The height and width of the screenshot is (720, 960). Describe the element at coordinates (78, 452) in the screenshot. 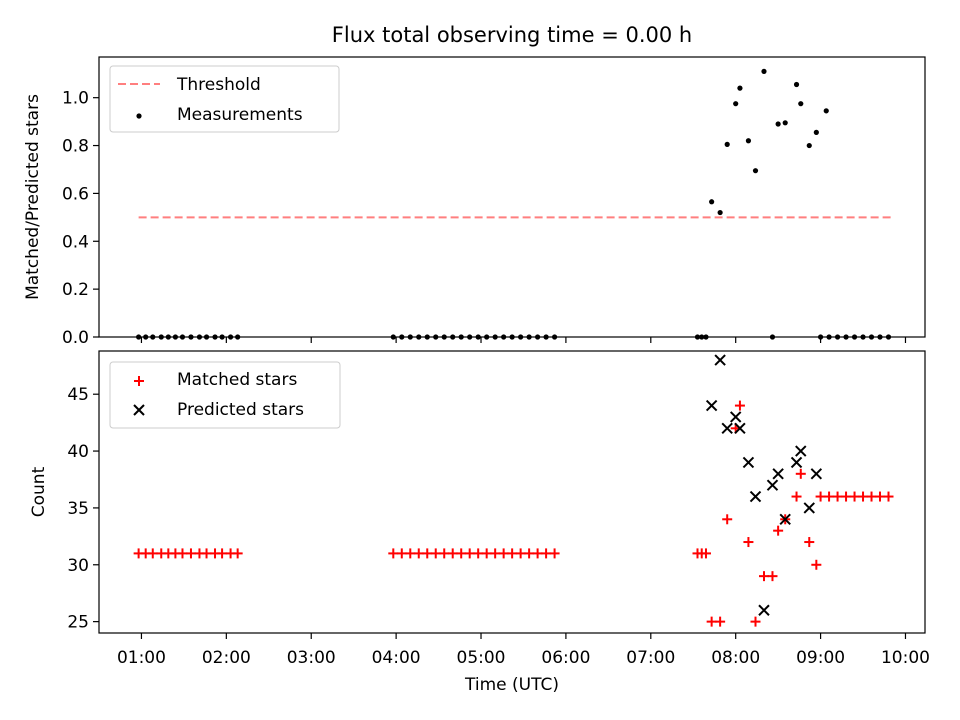

I see `y-tick-label: 40` at that location.